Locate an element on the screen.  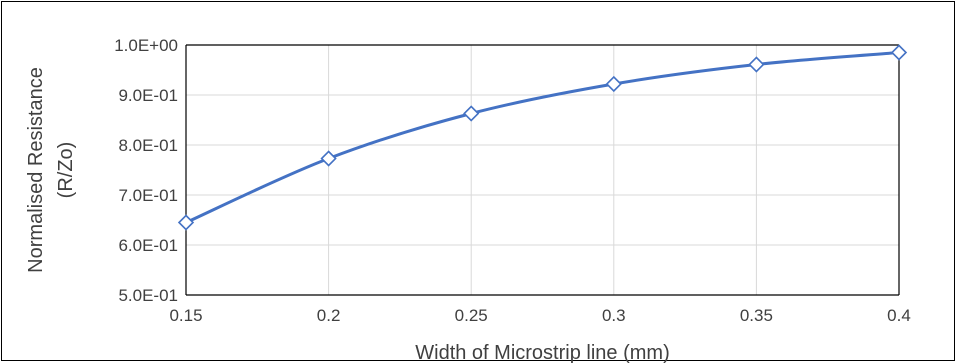
x-tick-label: 0.15 is located at coordinates (185, 315).